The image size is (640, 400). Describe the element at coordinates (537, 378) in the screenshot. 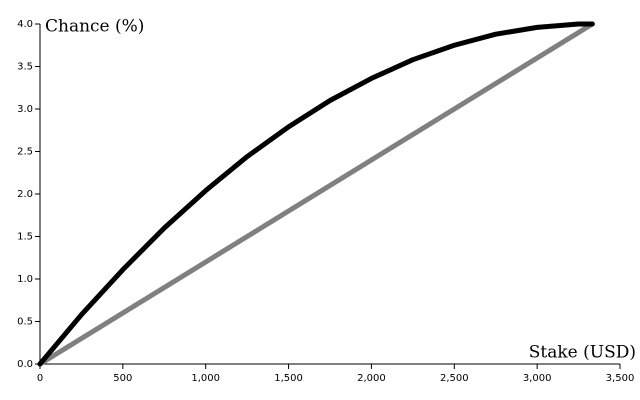

I see `x-tick-label: 3,000` at that location.